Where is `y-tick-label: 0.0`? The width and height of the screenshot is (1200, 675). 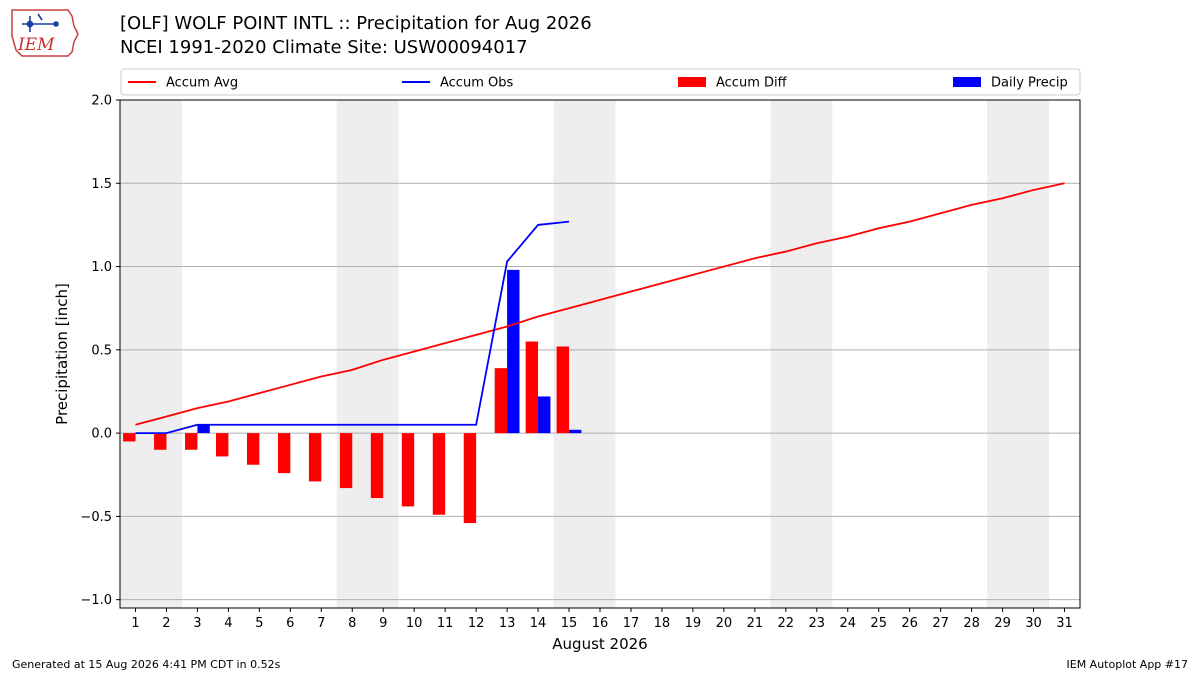
y-tick-label: 0.0 is located at coordinates (101, 434).